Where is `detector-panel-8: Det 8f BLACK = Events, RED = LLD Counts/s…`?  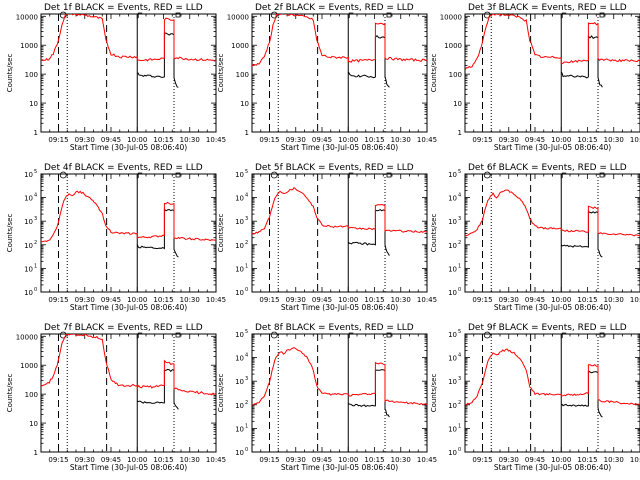
detector-panel-8: Det 8f BLACK = Events, RED = LLD Counts/s… is located at coordinates (327, 397).